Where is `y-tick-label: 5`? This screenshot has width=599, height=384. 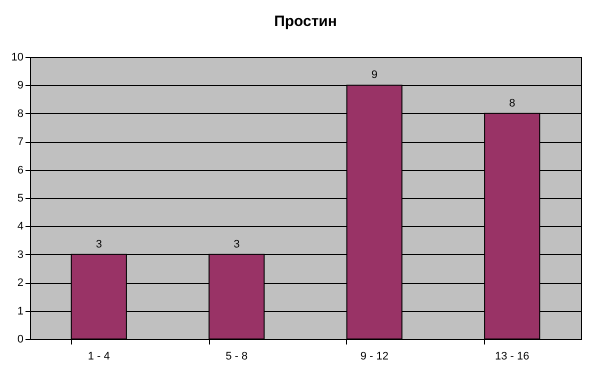
y-tick-label: 5 is located at coordinates (20, 198).